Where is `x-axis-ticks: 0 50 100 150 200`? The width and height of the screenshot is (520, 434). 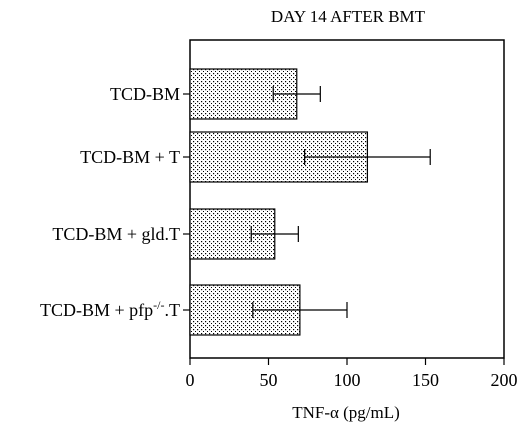 x-axis-ticks: 0 50 100 150 200 is located at coordinates (352, 374).